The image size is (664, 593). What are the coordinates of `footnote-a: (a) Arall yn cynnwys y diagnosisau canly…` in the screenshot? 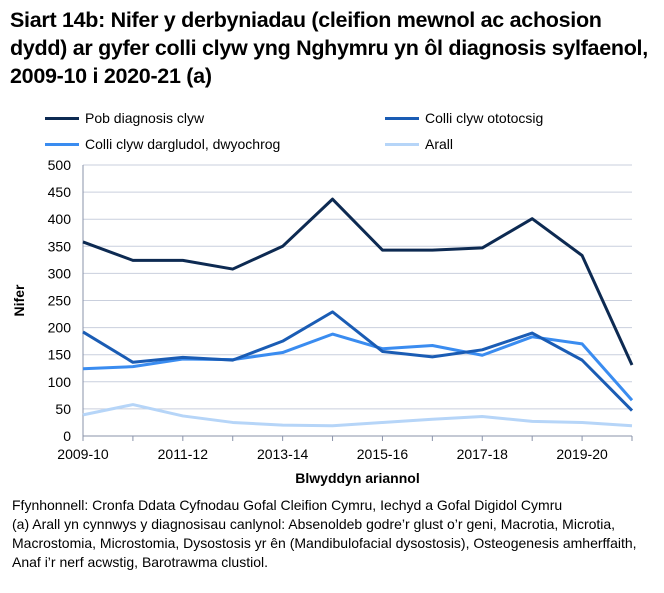 It's located at (324, 543).